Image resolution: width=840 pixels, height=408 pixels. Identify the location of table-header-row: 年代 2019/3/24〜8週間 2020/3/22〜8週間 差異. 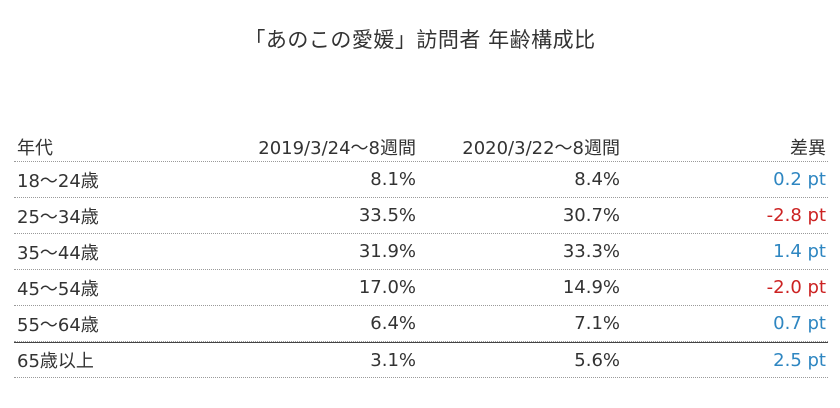
(421, 147).